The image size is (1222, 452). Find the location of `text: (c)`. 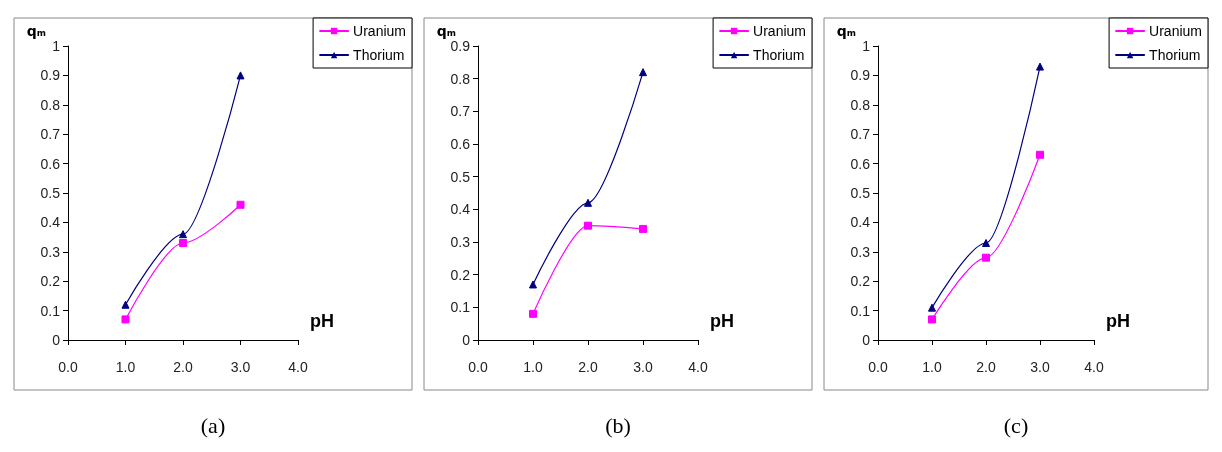

text: (c) is located at coordinates (1016, 425).